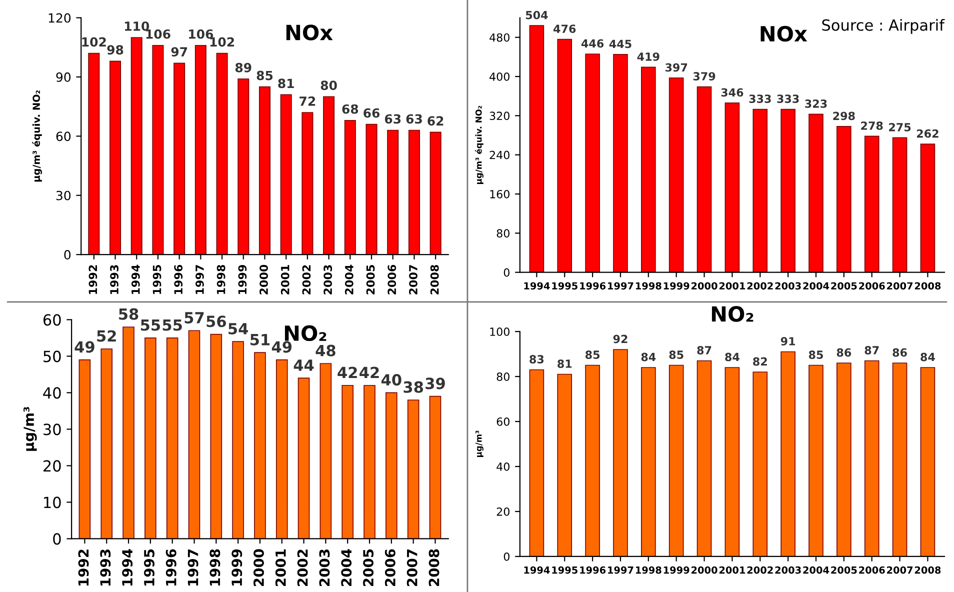  What do you see at coordinates (815, 354) in the screenshot?
I see `data-label: 85` at bounding box center [815, 354].